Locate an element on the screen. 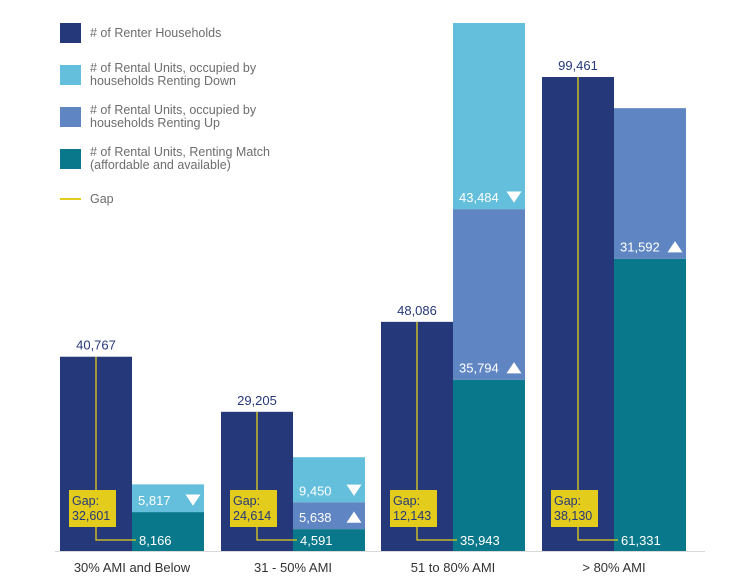 This screenshot has width=753, height=588. value-label-renter-households: 48,086 is located at coordinates (417, 310).